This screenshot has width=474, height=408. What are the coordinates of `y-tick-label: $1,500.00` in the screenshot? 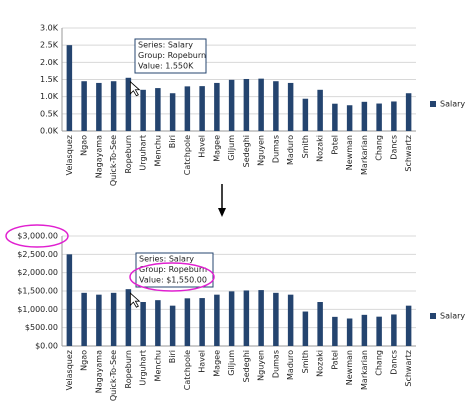 It's located at (37, 291).